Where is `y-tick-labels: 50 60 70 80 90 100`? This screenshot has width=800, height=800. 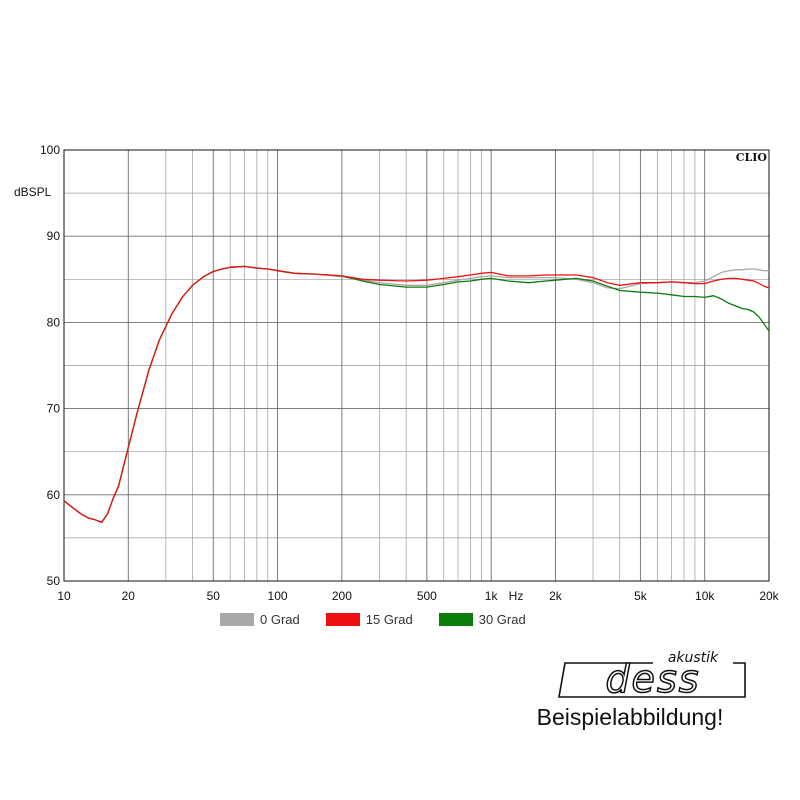 y-tick-labels: 50 60 70 80 90 100 is located at coordinates (50, 365).